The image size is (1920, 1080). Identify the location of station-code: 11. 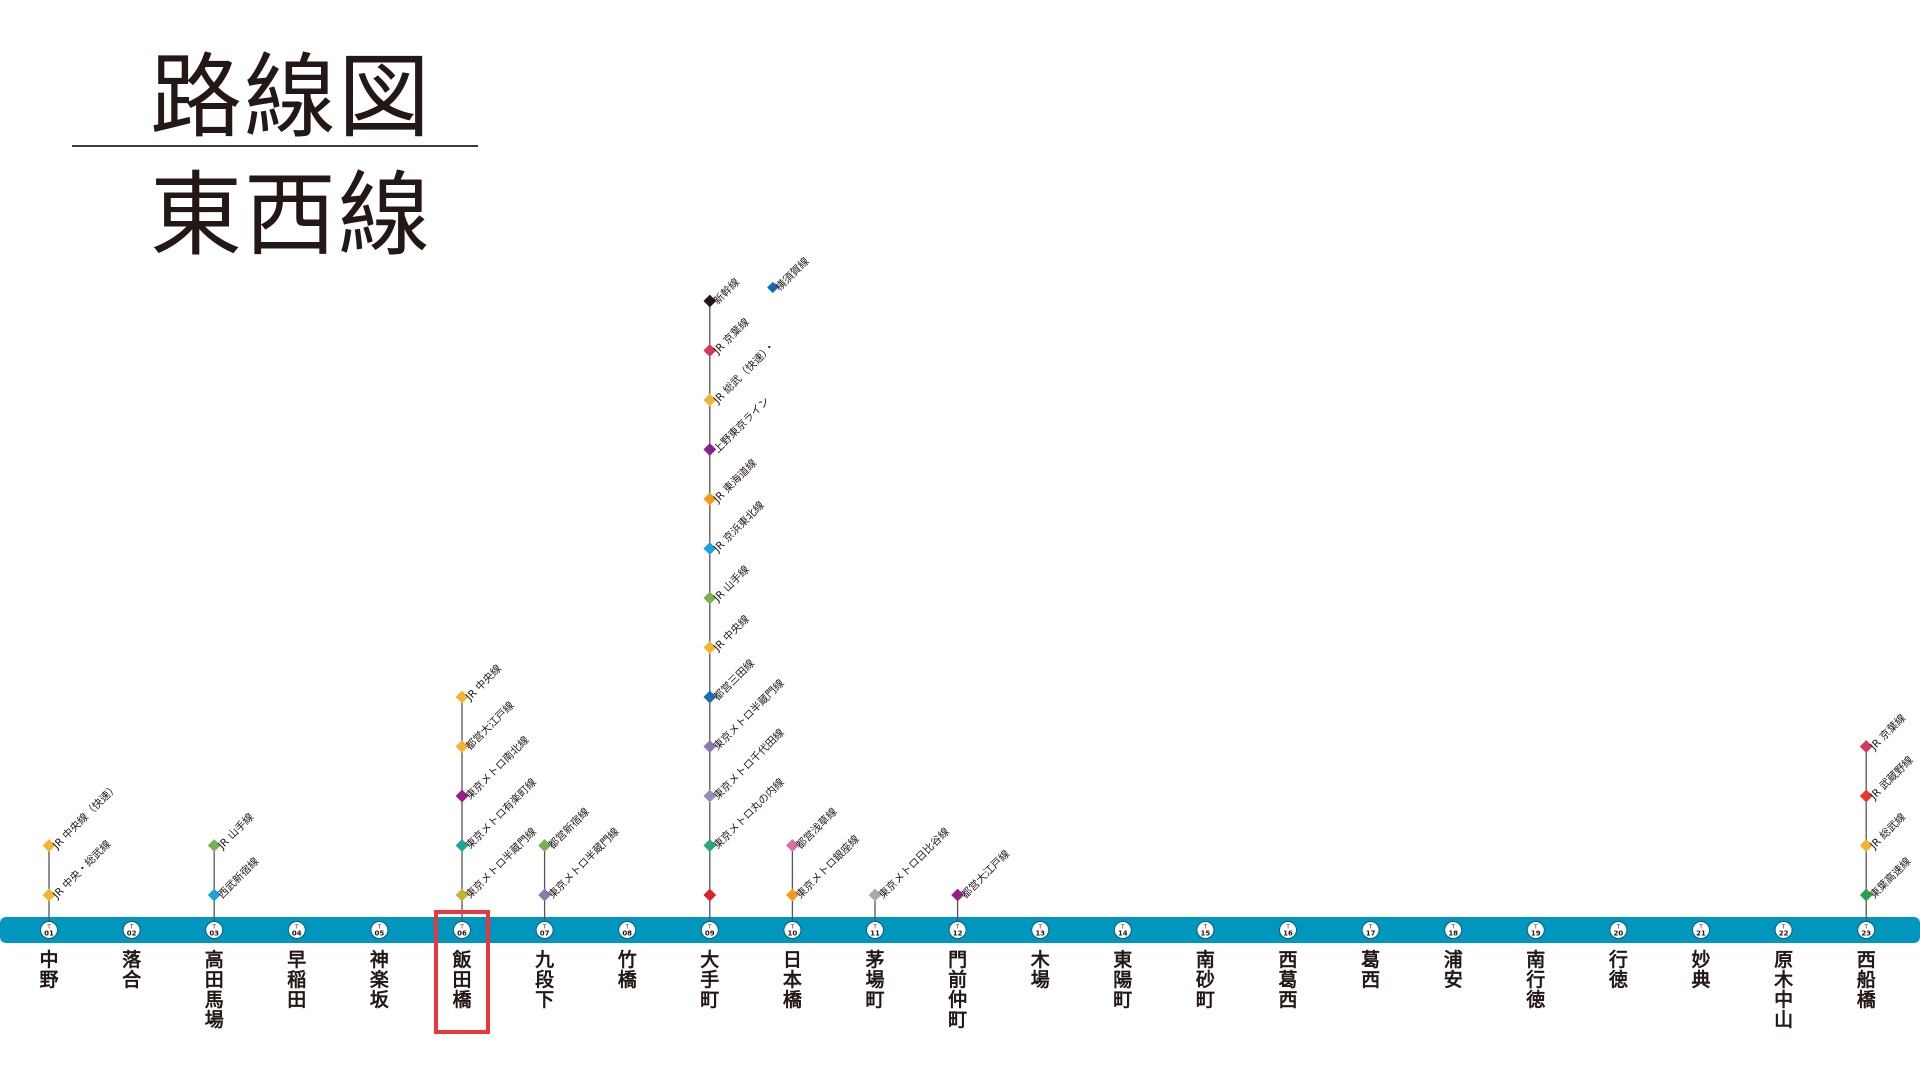
(875, 934).